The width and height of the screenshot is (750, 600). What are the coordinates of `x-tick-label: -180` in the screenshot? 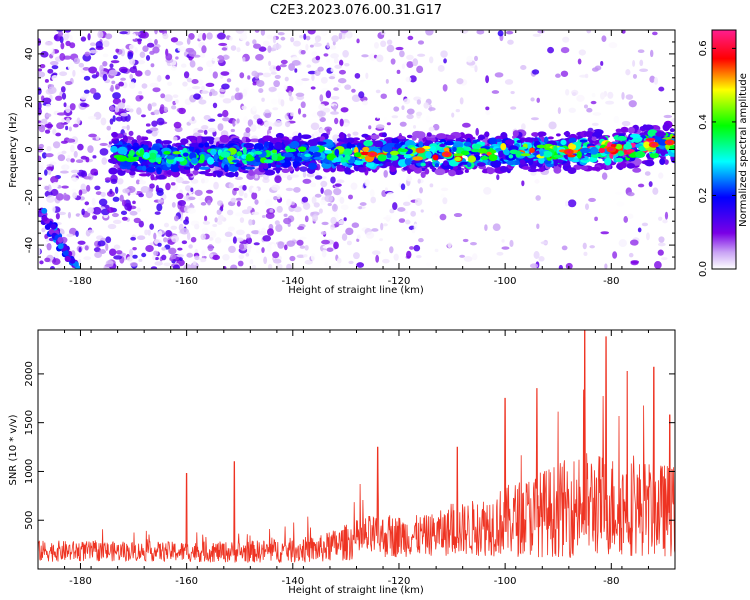 It's located at (80, 281).